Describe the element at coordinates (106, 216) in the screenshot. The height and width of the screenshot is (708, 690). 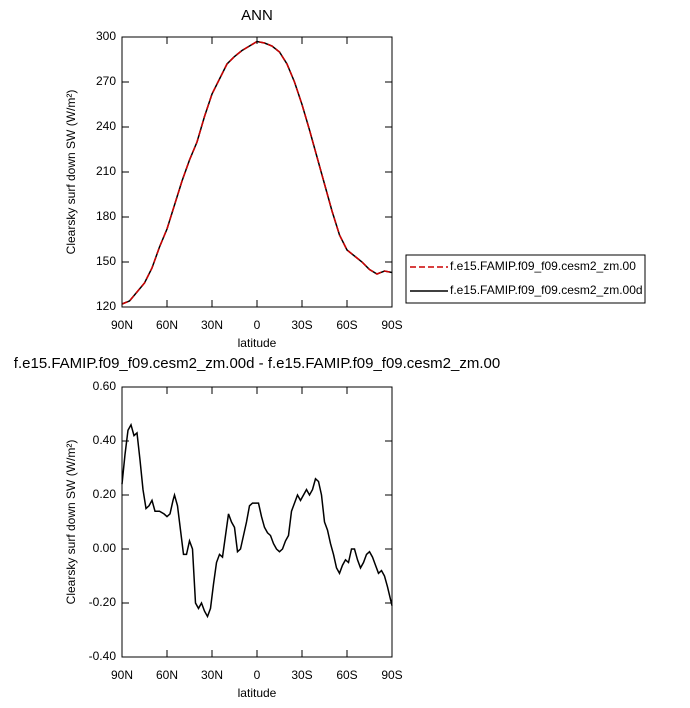
I see `y-tick-label: 180` at that location.